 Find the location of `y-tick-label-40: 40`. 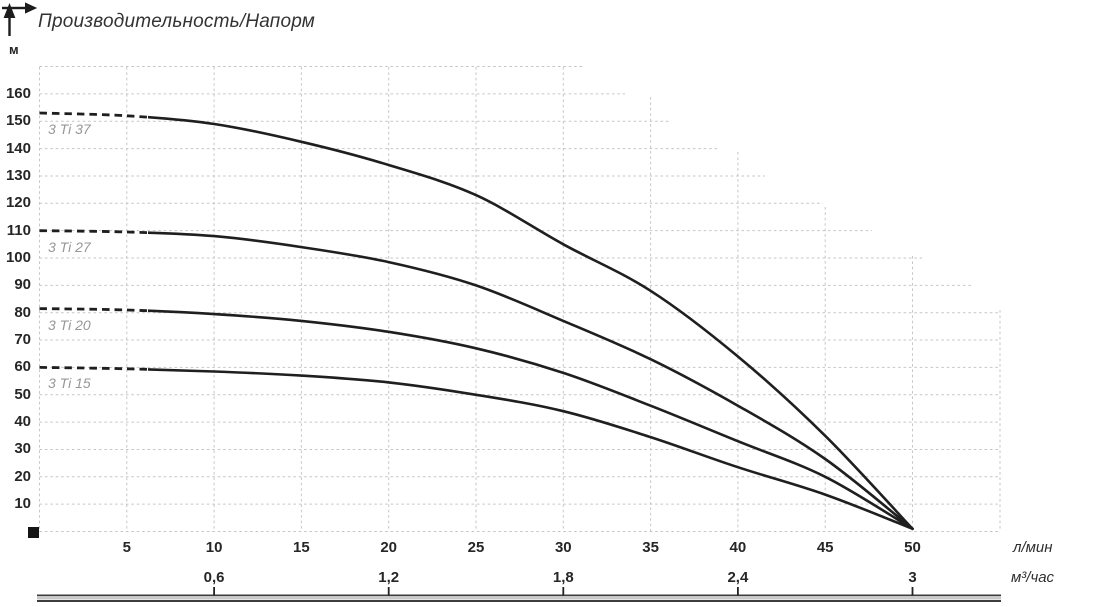

y-tick-label-40: 40 is located at coordinates (22, 422).